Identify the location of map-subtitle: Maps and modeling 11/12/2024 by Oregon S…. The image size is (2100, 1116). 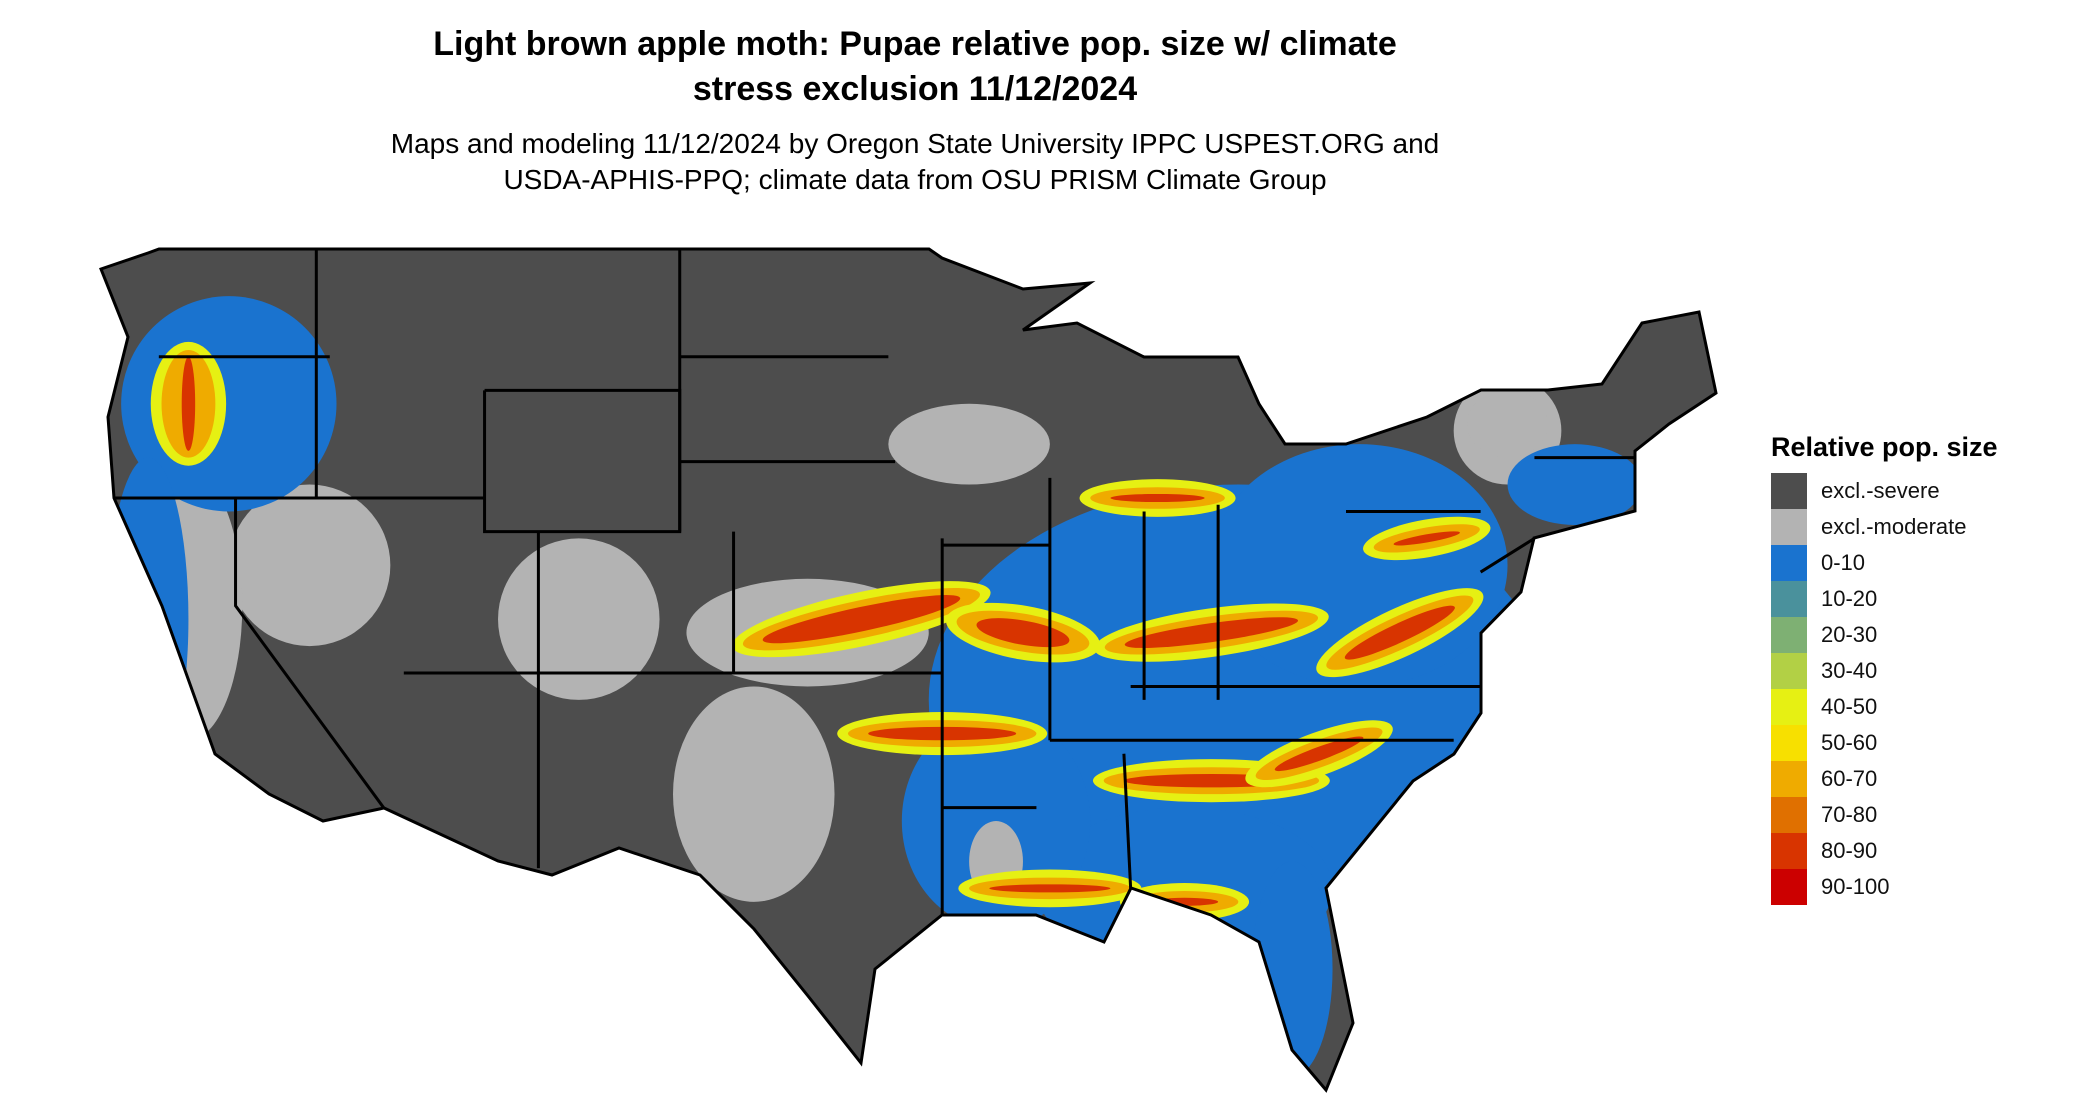
(915, 162).